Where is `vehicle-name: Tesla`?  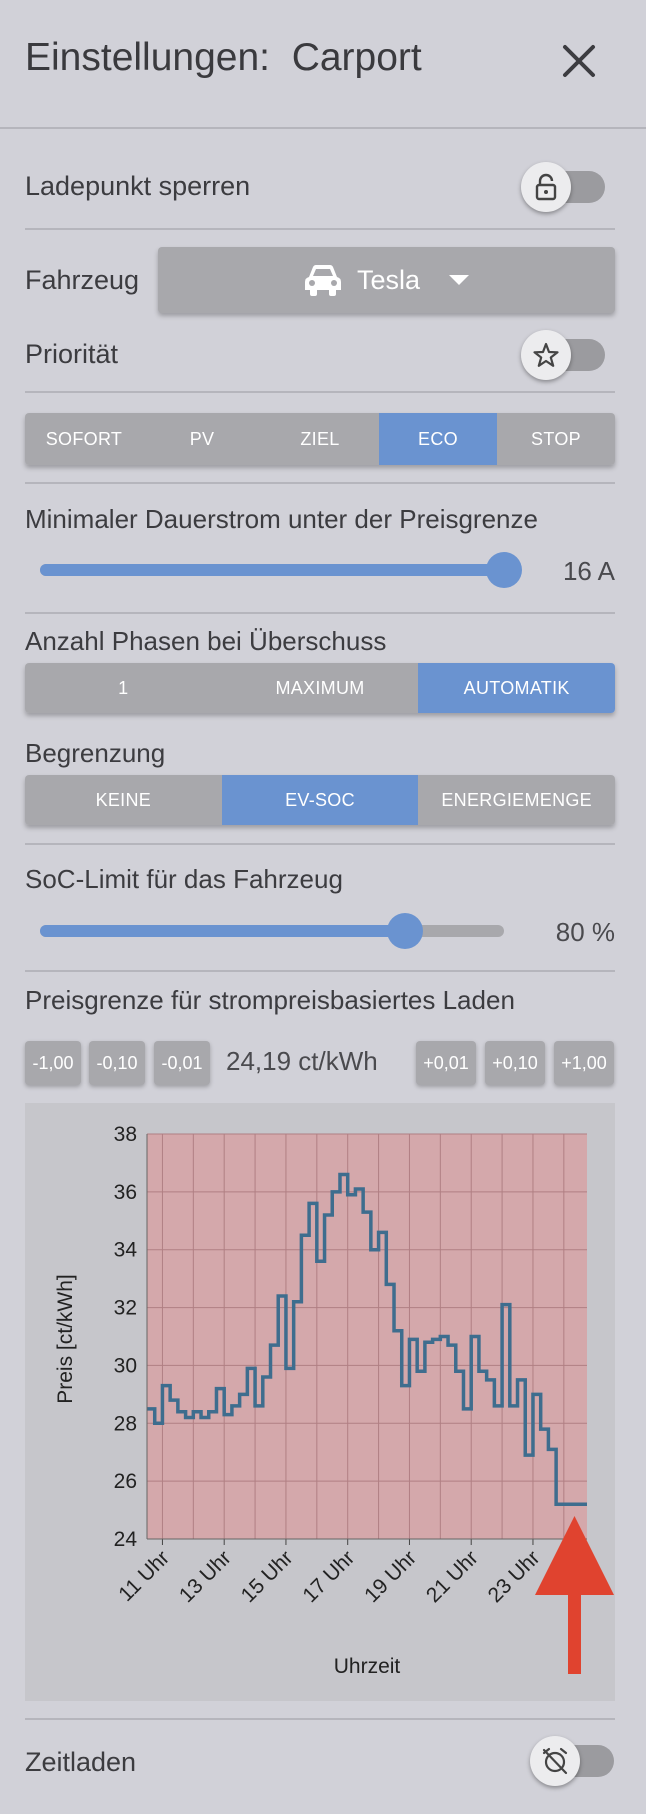
vehicle-name: Tesla is located at coordinates (388, 279).